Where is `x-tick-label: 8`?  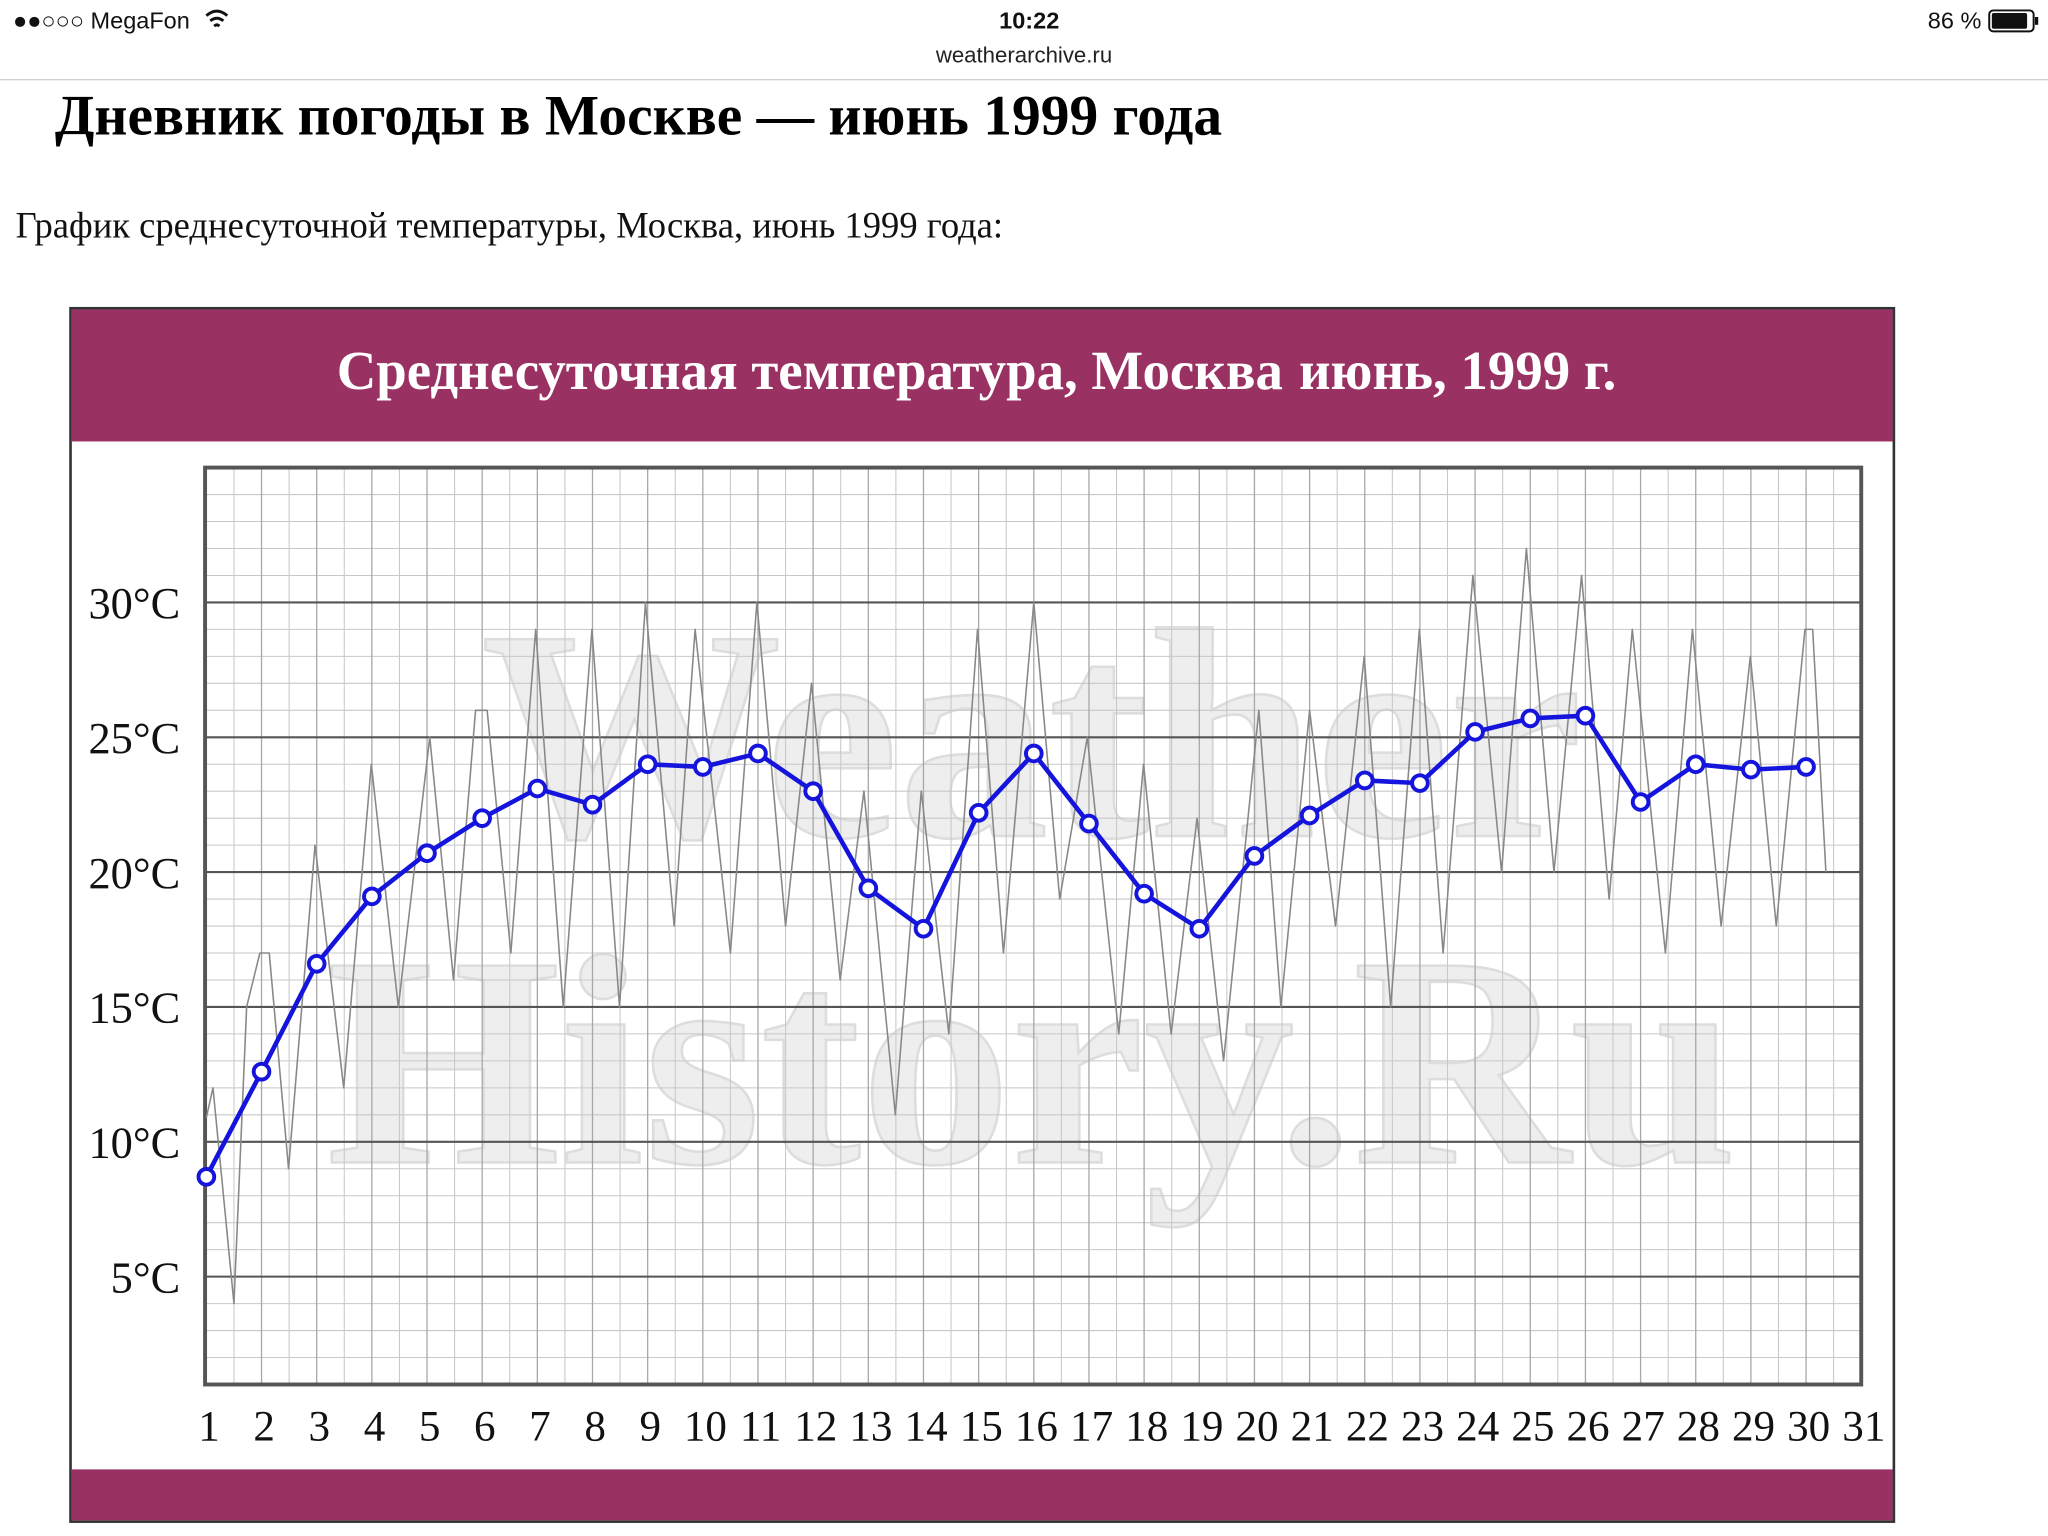 x-tick-label: 8 is located at coordinates (595, 1427).